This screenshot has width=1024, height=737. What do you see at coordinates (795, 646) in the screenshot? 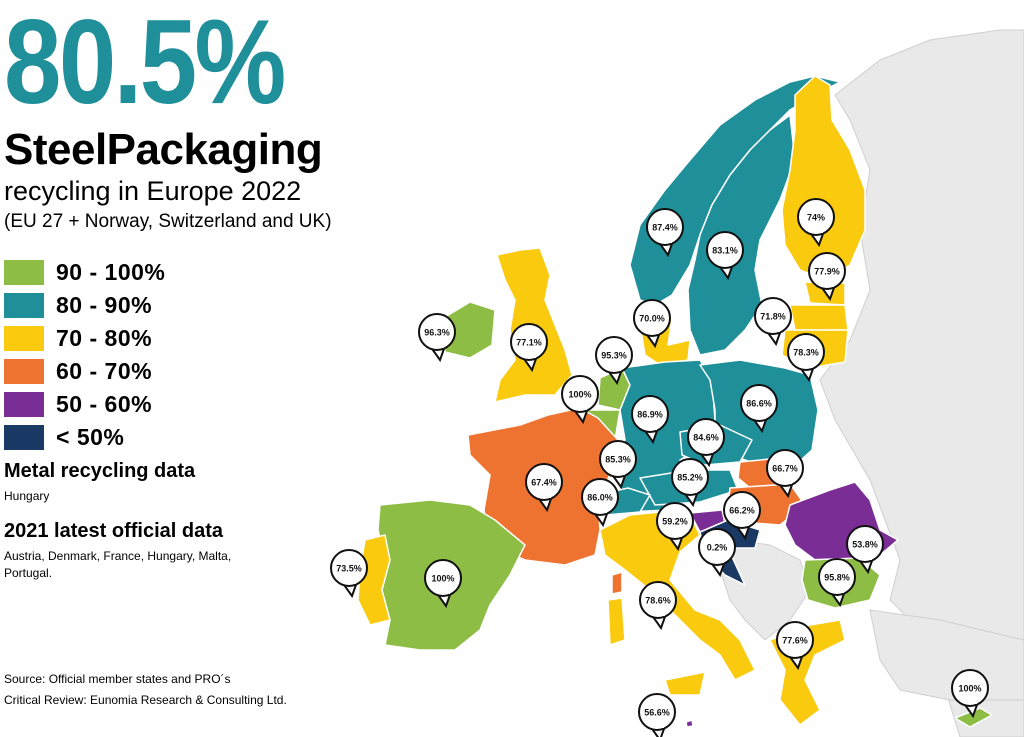
I see `marker-greece: 77.6%` at bounding box center [795, 646].